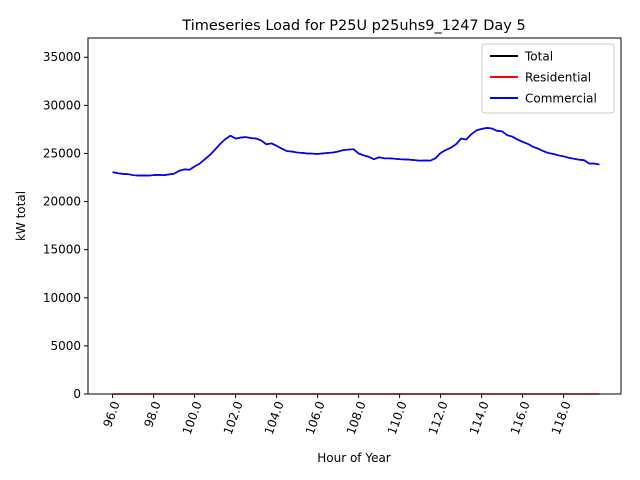  Describe the element at coordinates (62, 105) in the screenshot. I see `y-tick-label: 30000` at that location.